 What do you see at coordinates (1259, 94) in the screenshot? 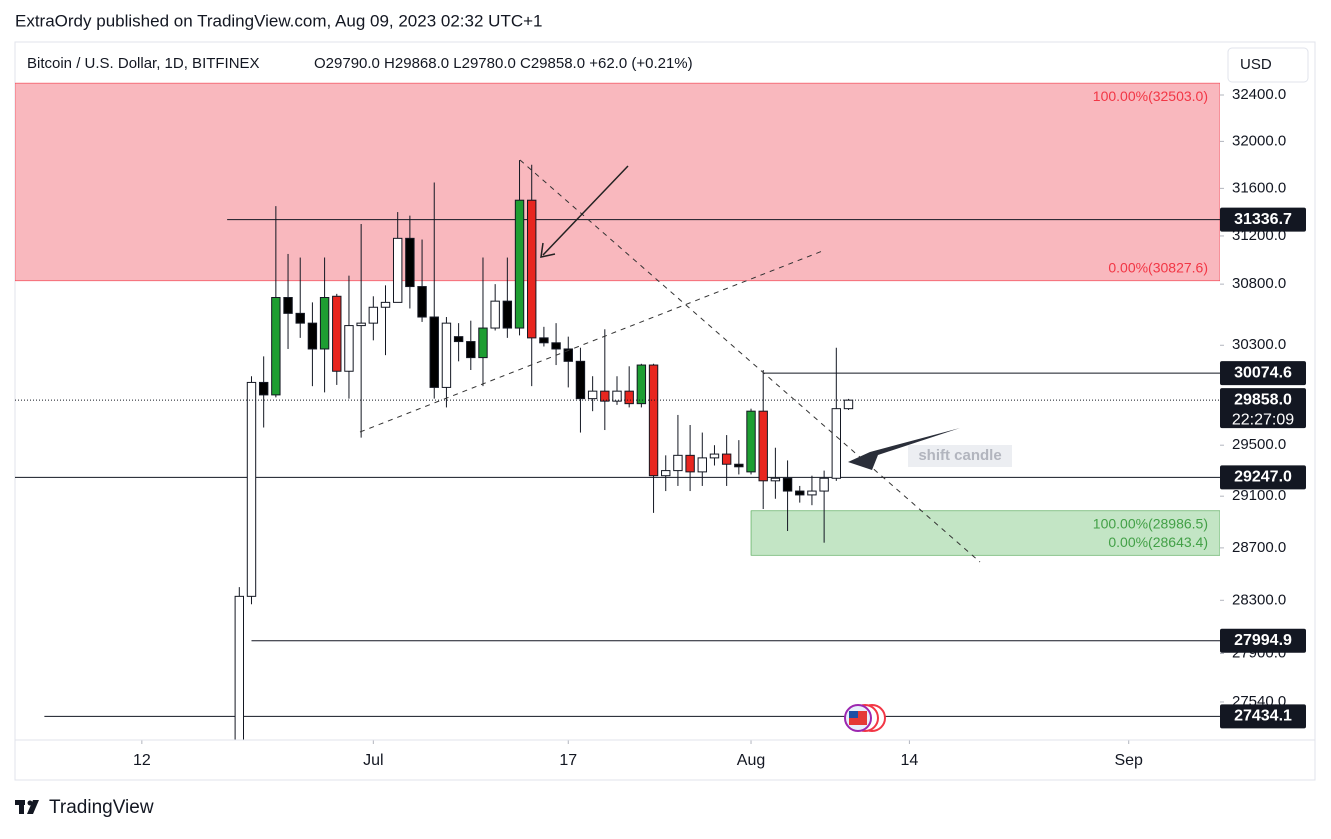
I see `y-tick-label: 32400.0` at bounding box center [1259, 94].